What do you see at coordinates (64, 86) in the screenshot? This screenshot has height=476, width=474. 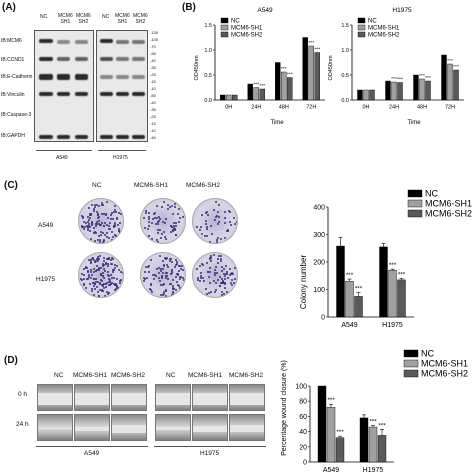 I see `blot-a549` at bounding box center [64, 86].